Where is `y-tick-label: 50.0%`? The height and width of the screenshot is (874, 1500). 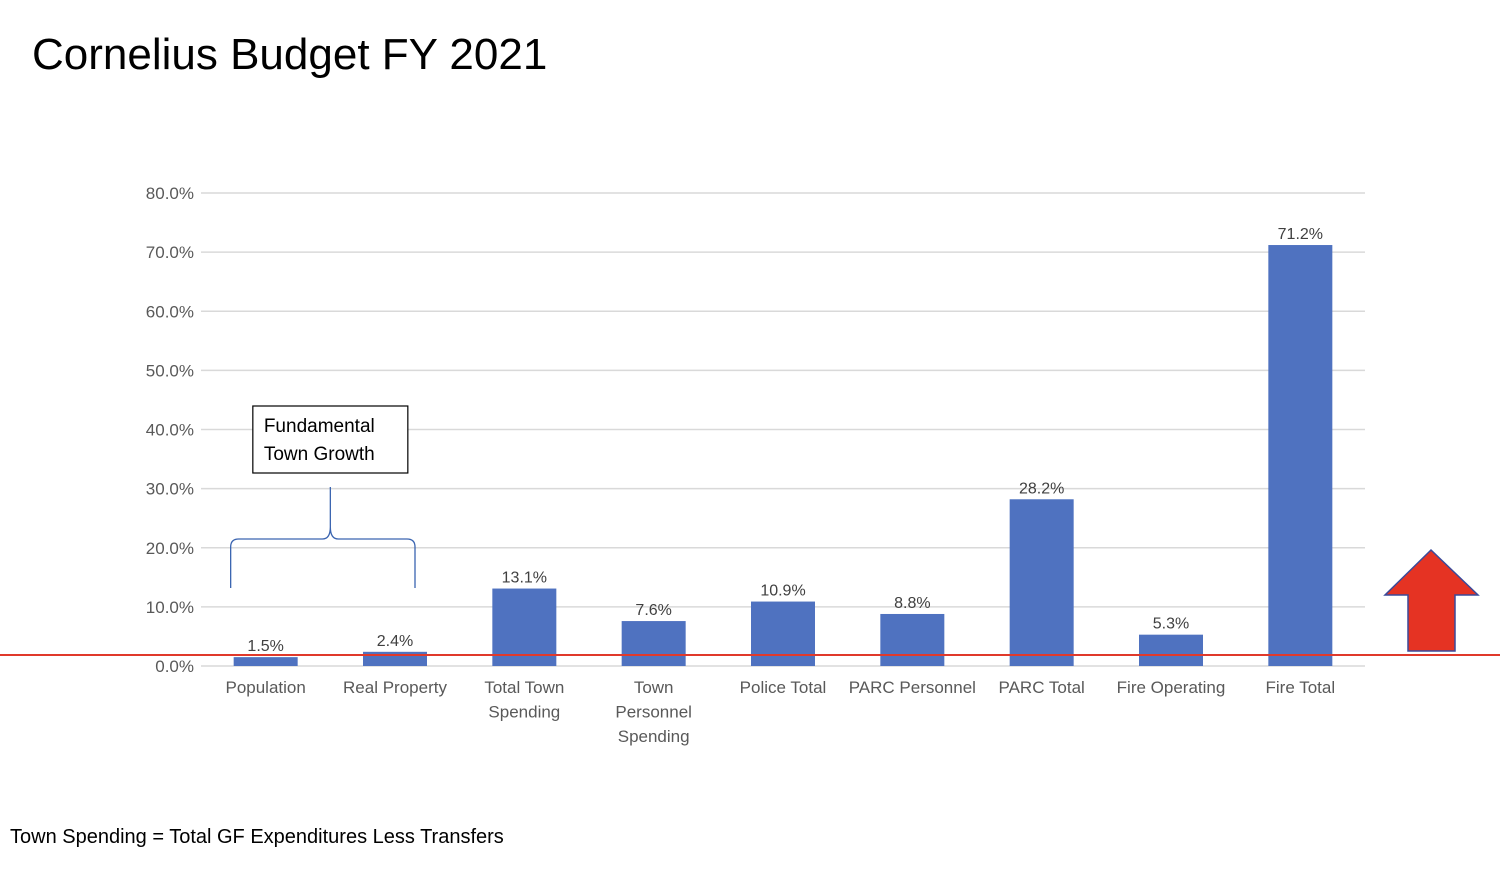
y-tick-label: 50.0% is located at coordinates (170, 370).